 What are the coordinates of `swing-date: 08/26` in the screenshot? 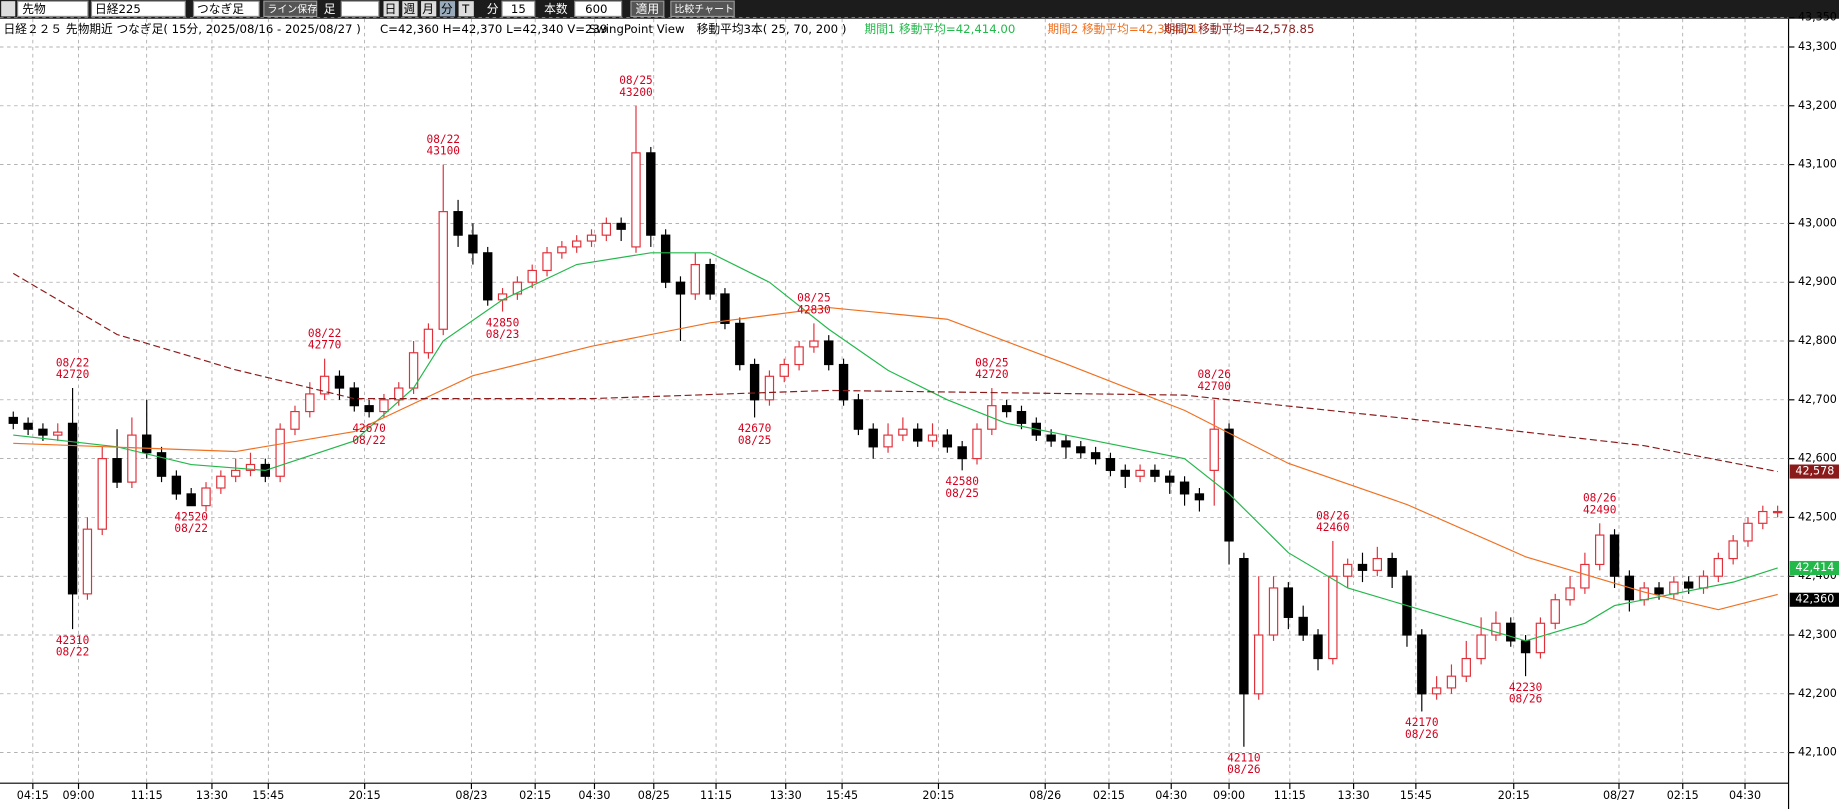 It's located at (1600, 498).